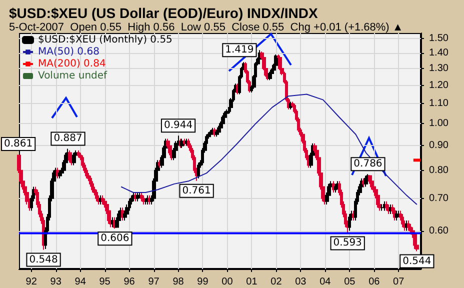  What do you see at coordinates (399, 282) in the screenshot?
I see `x-tick-label: 07` at bounding box center [399, 282].